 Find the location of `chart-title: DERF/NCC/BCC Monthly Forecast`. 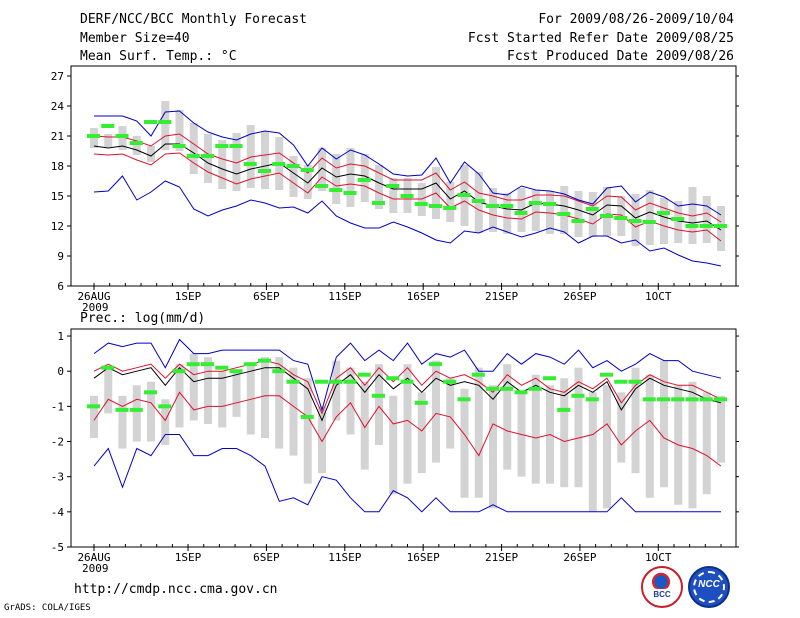

chart-title: DERF/NCC/BCC Monthly Forecast is located at coordinates (193, 19).